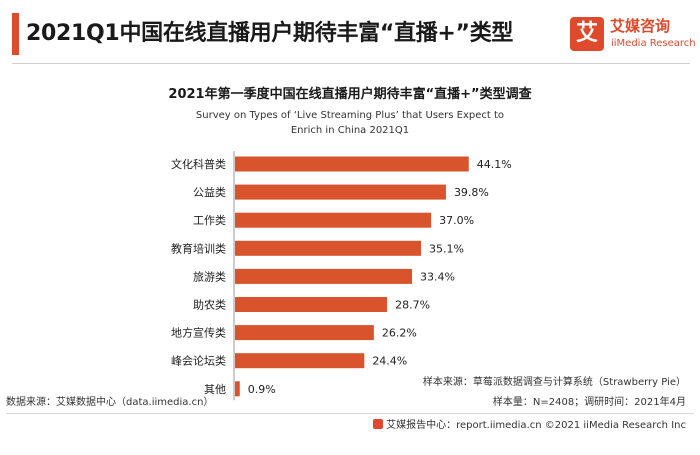  Describe the element at coordinates (446, 248) in the screenshot. I see `value-label: 35.1%` at that location.